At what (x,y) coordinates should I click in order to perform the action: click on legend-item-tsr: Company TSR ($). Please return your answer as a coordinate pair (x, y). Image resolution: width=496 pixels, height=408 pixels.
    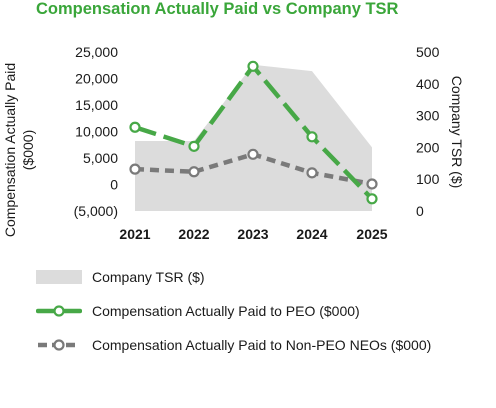
    Looking at the image, I should click on (244, 277).